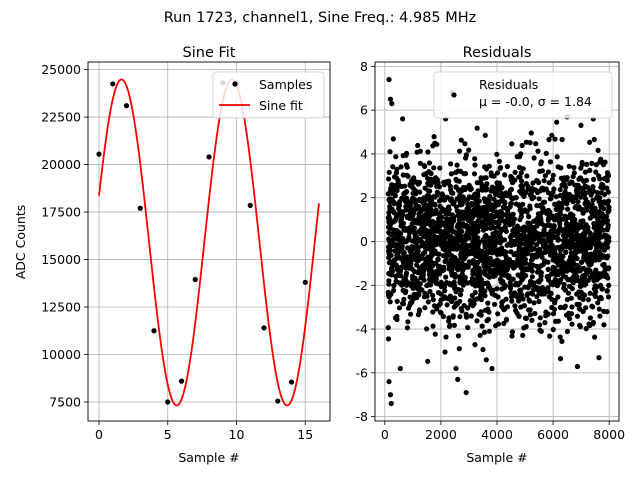 Image resolution: width=640 pixels, height=480 pixels. What do you see at coordinates (441, 434) in the screenshot?
I see `x-tick-label: 2000` at bounding box center [441, 434].